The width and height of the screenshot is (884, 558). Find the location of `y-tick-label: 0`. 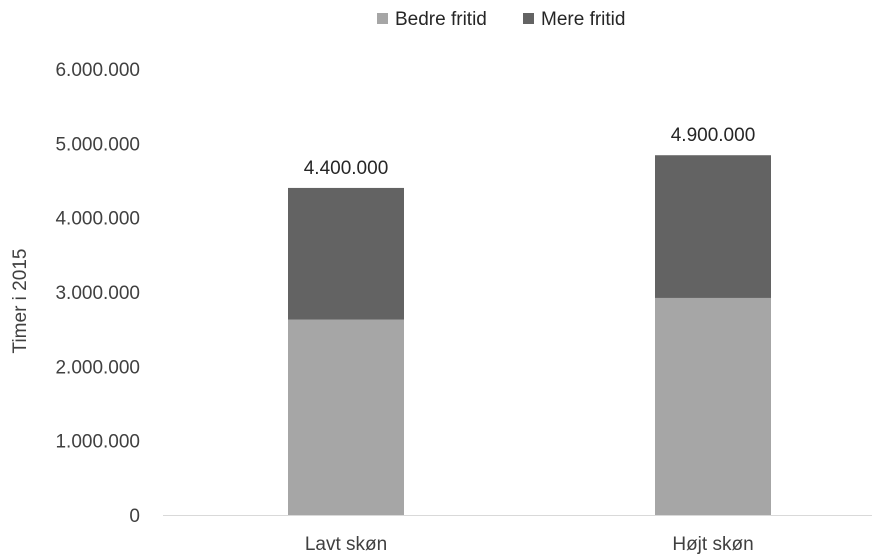

y-tick-label: 0 is located at coordinates (134, 516).